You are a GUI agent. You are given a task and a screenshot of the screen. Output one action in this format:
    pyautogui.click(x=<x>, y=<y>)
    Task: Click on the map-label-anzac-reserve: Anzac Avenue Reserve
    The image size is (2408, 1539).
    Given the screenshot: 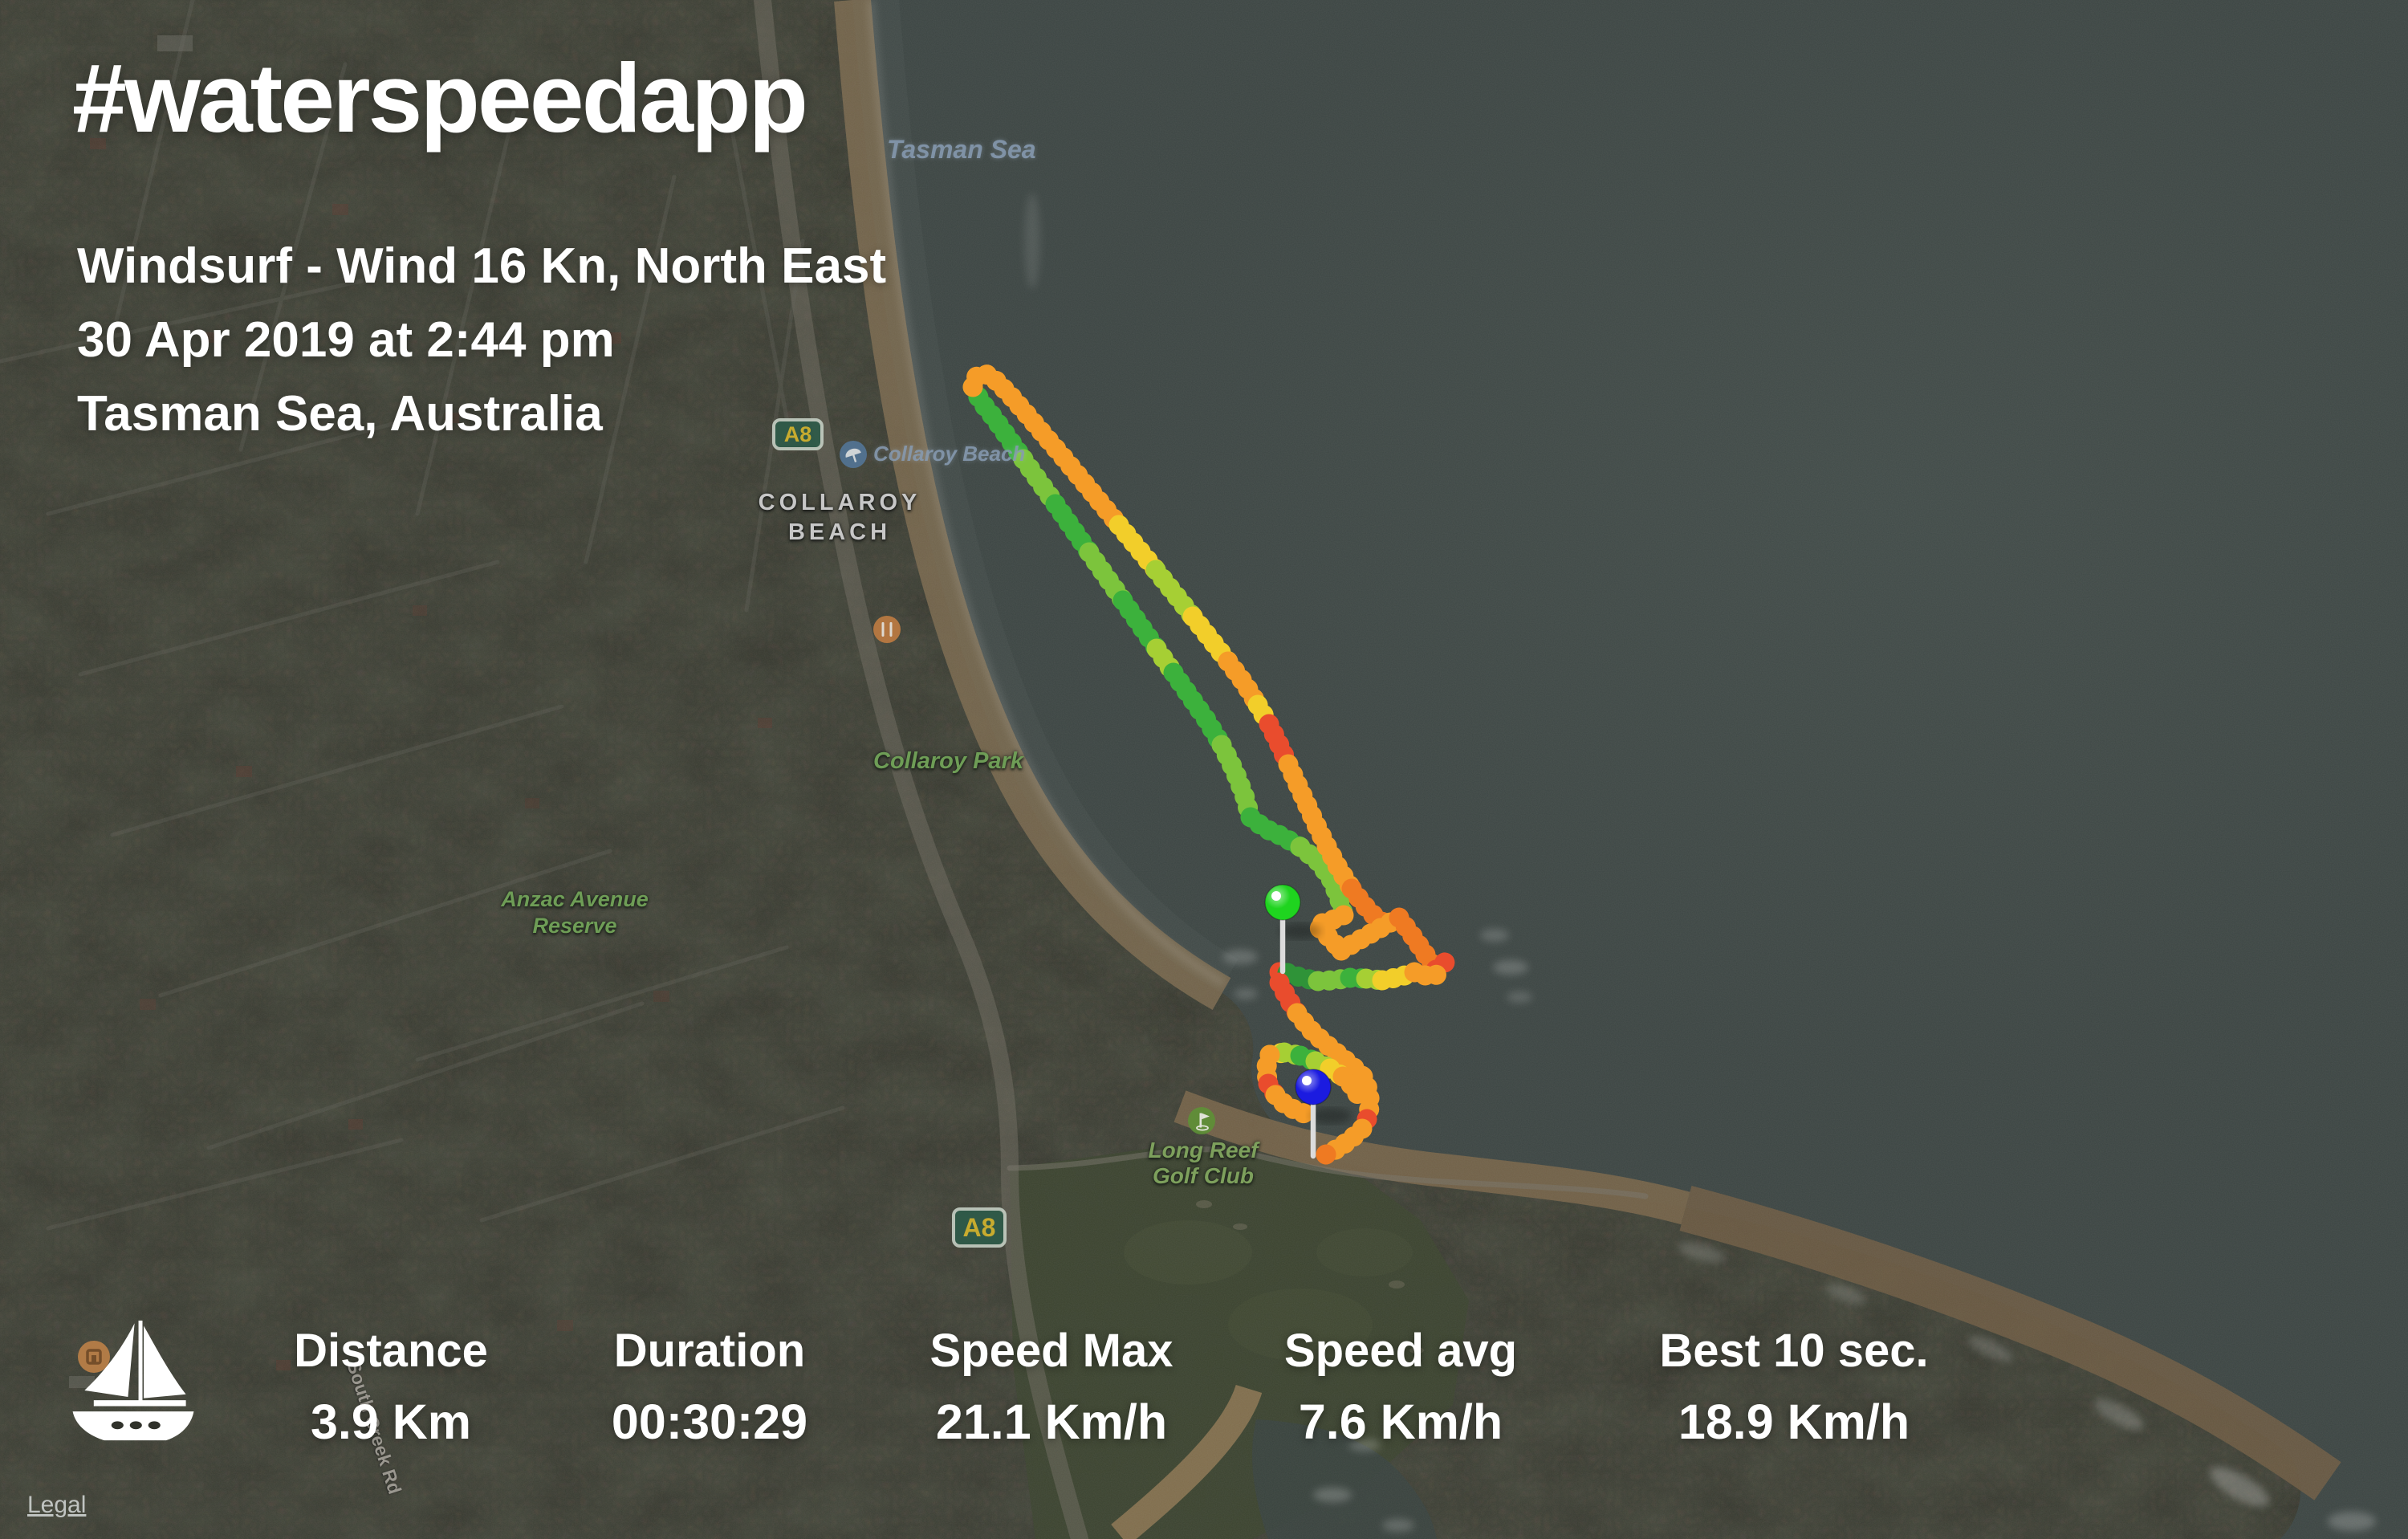 What is the action you would take?
    pyautogui.click(x=575, y=913)
    